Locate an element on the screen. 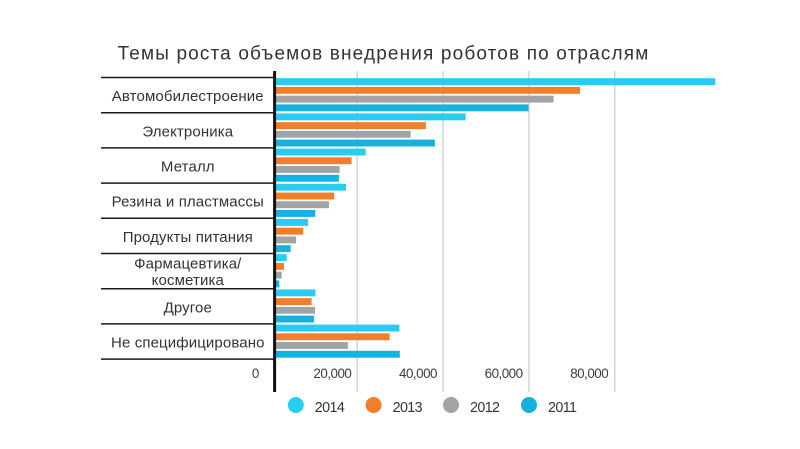 This screenshot has width=800, height=449. svg-text: 2013 is located at coordinates (408, 408).